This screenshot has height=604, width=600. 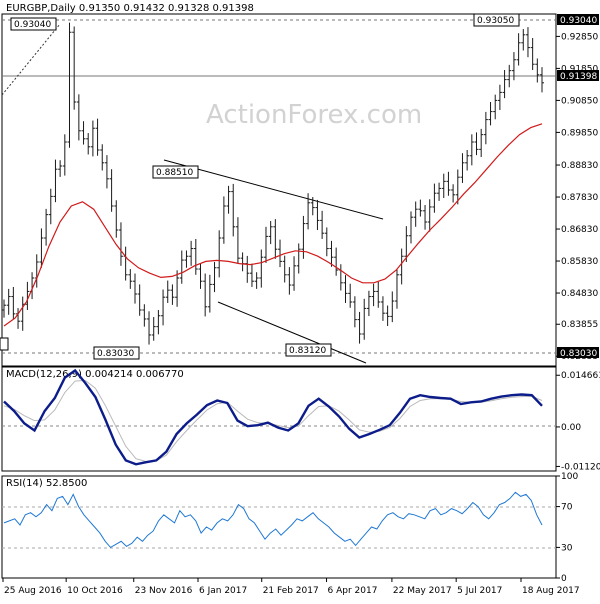 I want to click on rsi-label: RSI(14) 52.8500, so click(x=46, y=483).